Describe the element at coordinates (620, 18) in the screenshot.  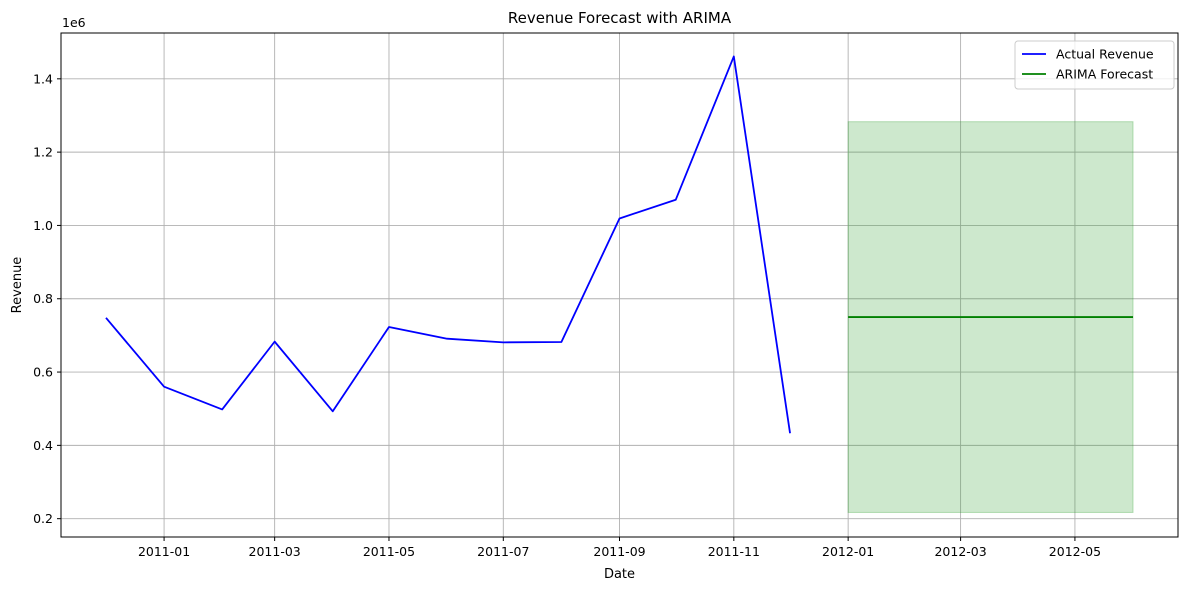
I see `chart-title: Revenue Forecast with ARIMA` at that location.